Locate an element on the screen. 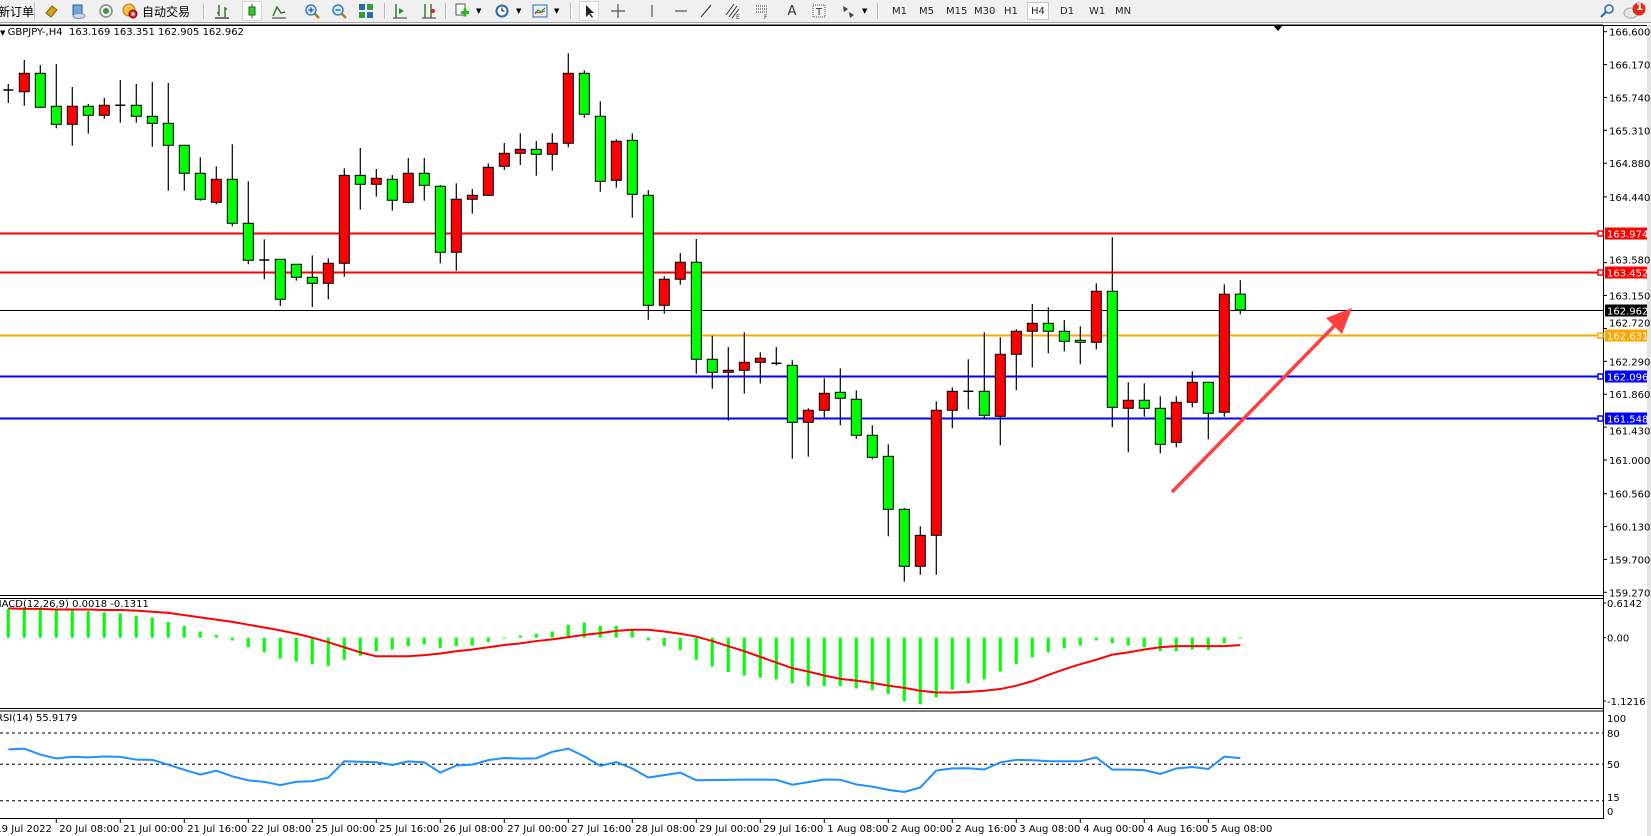  chart-menu-icon: ▼ is located at coordinates (4, 33).